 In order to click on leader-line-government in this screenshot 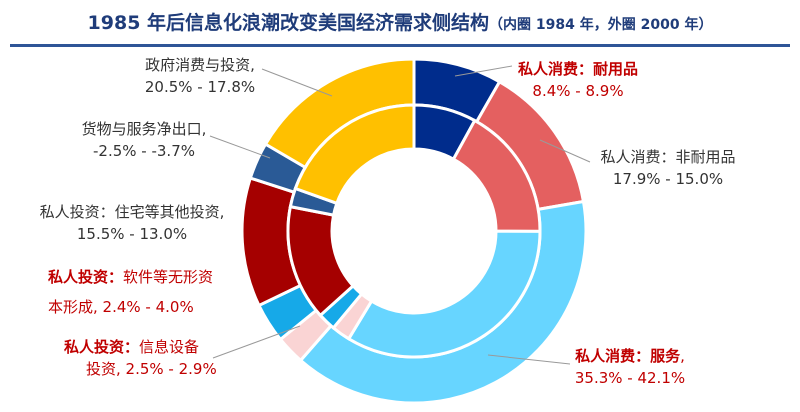, I will do `click(297, 82)`.